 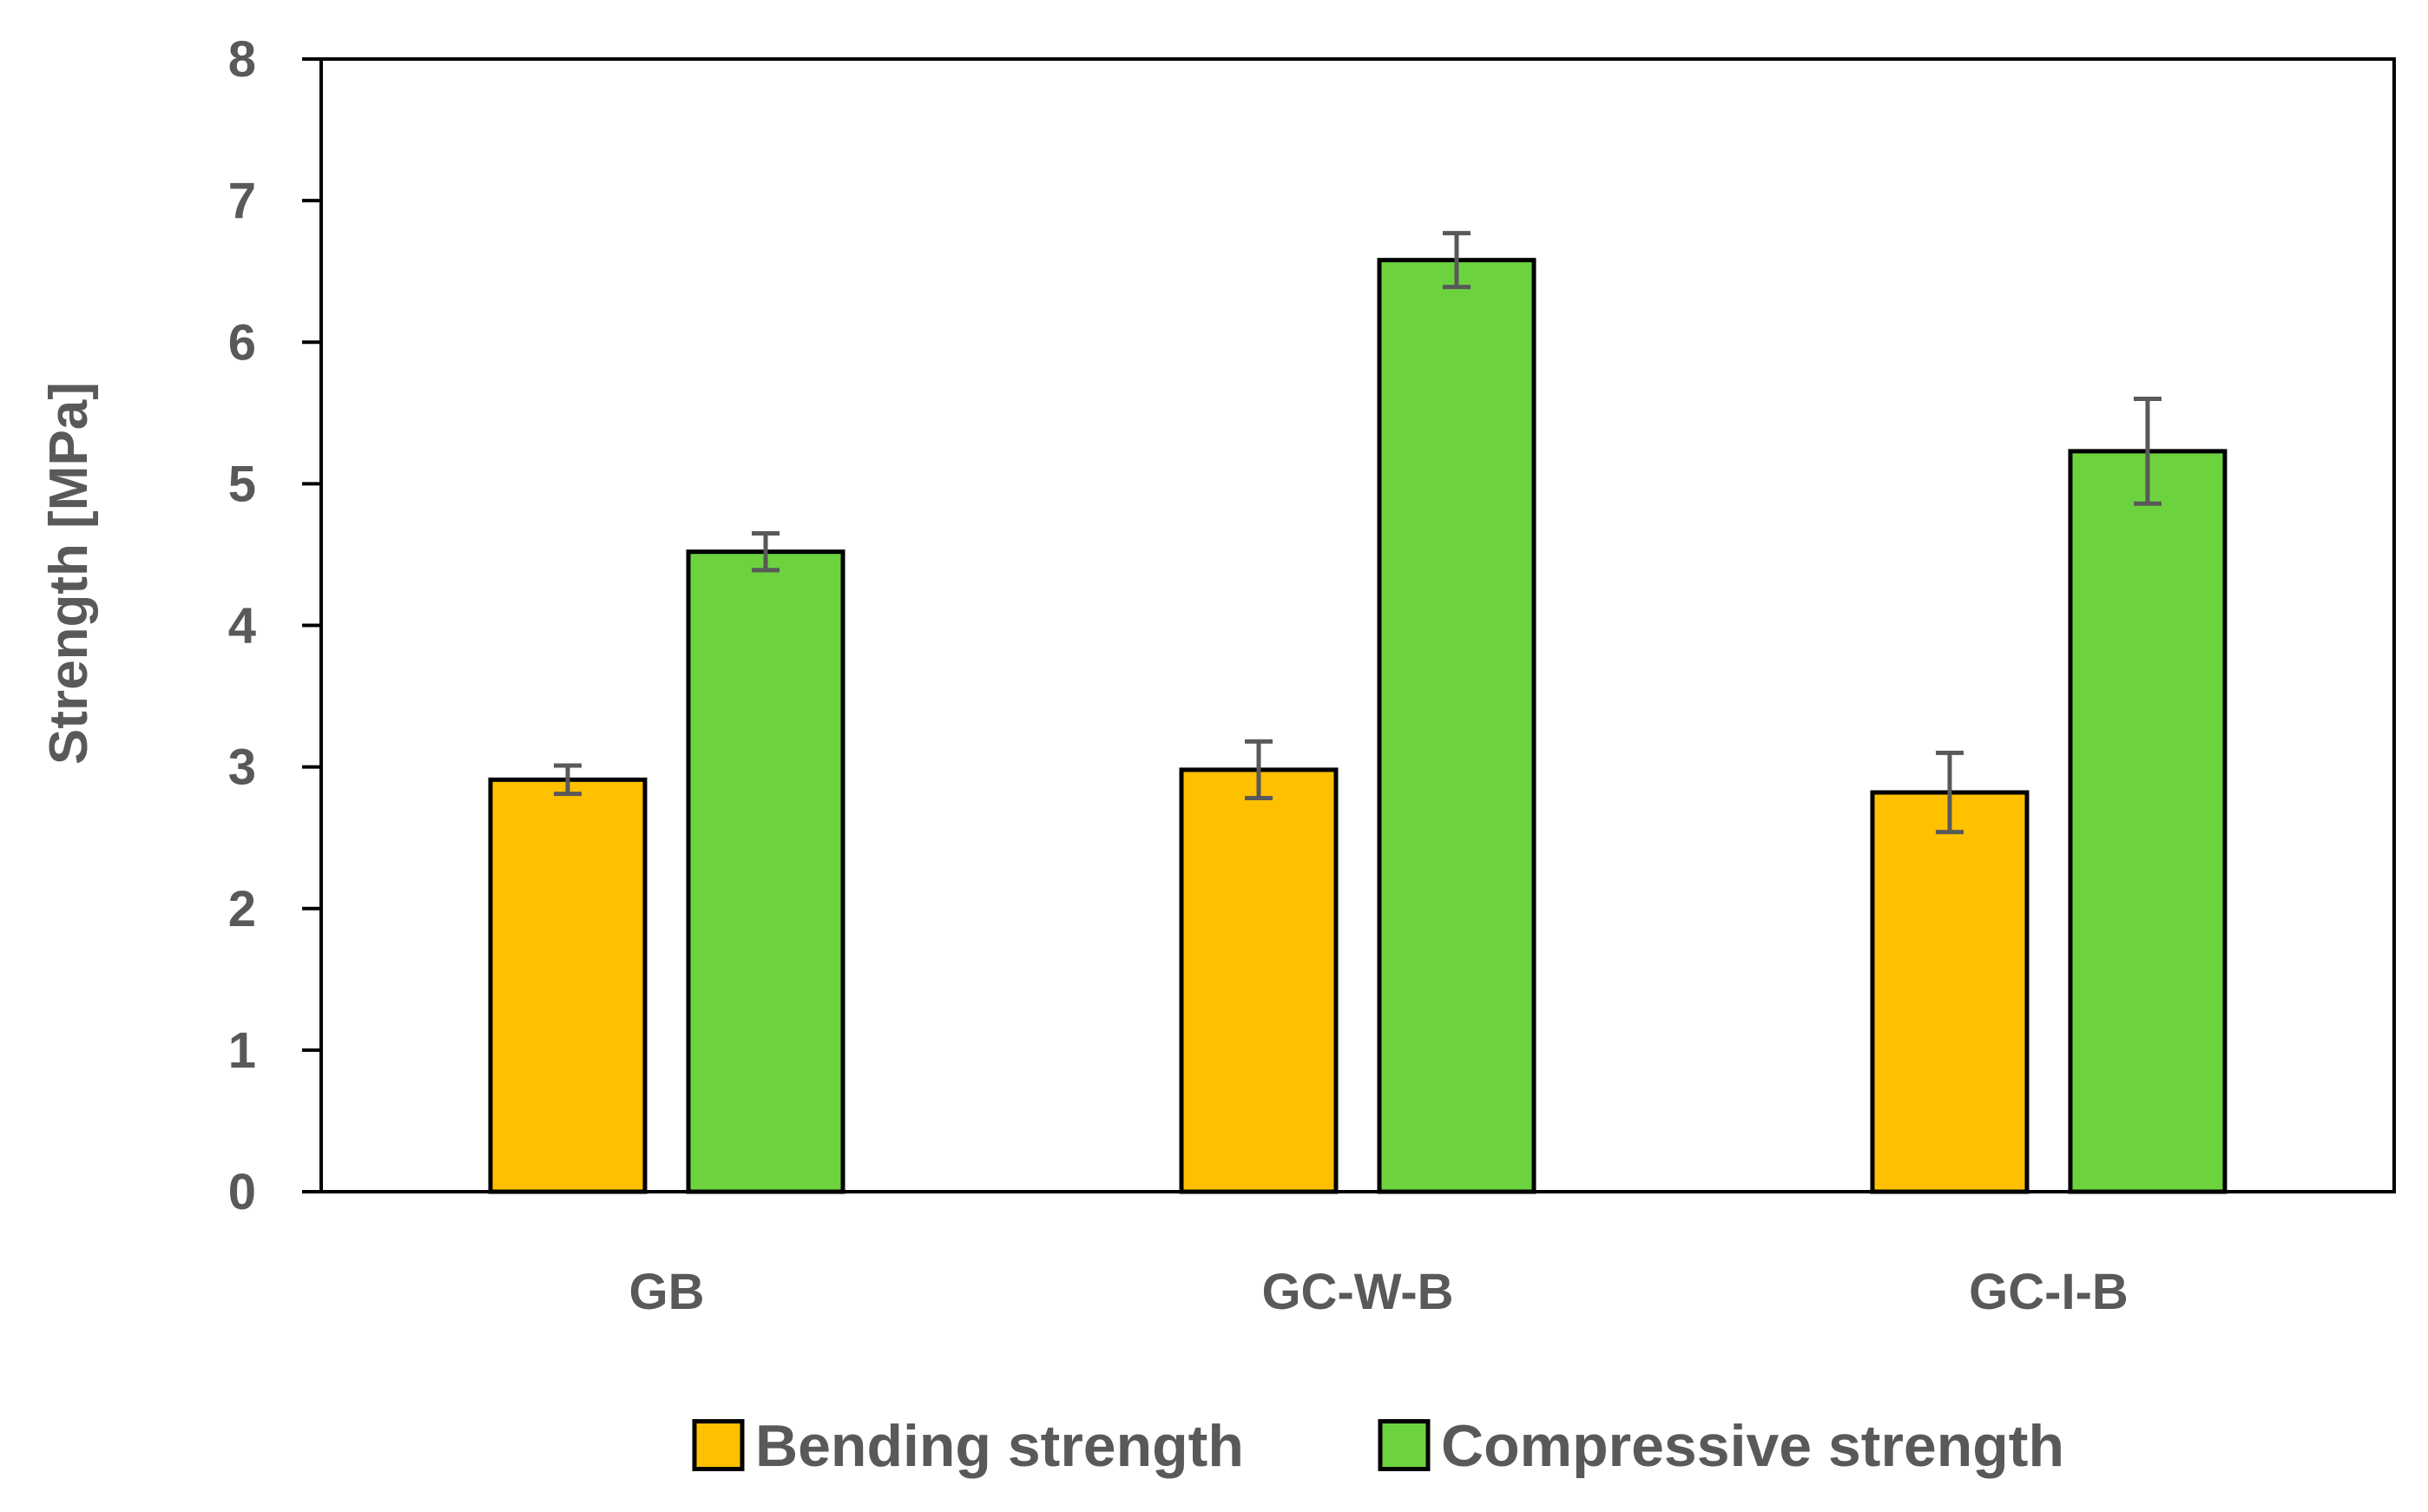 I want to click on y-tick-label-8: 8, so click(x=242, y=59).